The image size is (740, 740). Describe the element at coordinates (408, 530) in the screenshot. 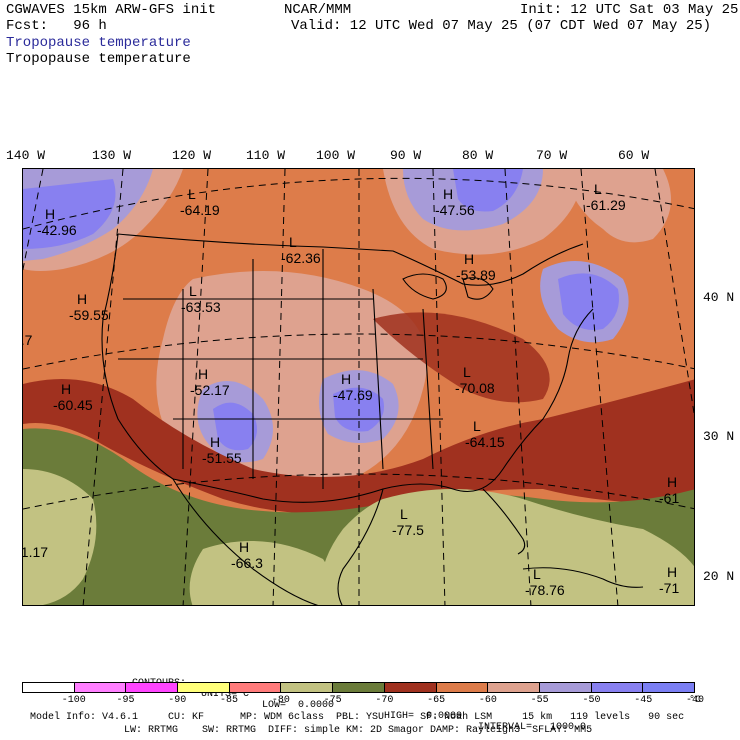

I see `extremum-value: -77.5` at that location.